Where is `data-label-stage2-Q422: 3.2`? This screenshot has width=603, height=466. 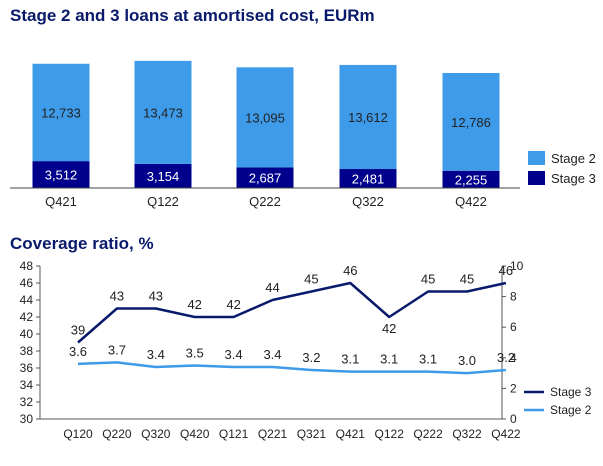
data-label-stage2-Q422: 3.2 is located at coordinates (506, 357).